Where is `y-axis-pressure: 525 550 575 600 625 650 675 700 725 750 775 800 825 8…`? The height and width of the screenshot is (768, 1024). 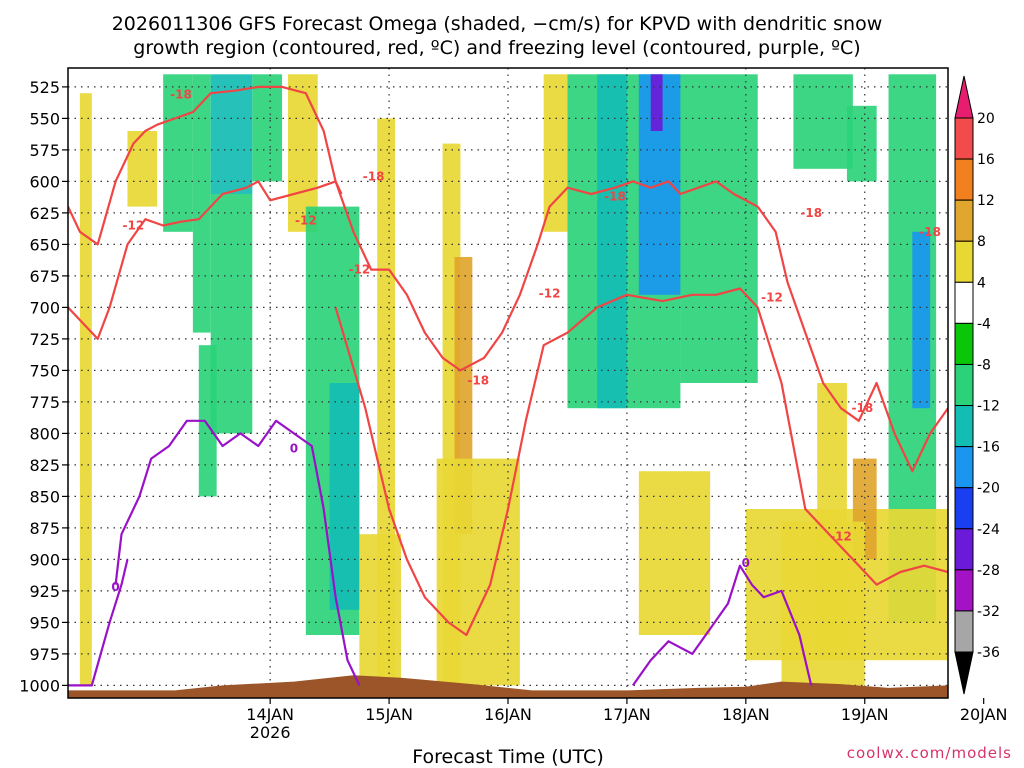 y-axis-pressure: 525 550 575 600 625 650 675 700 725 750 775 800 825 8… is located at coordinates (43, 386).